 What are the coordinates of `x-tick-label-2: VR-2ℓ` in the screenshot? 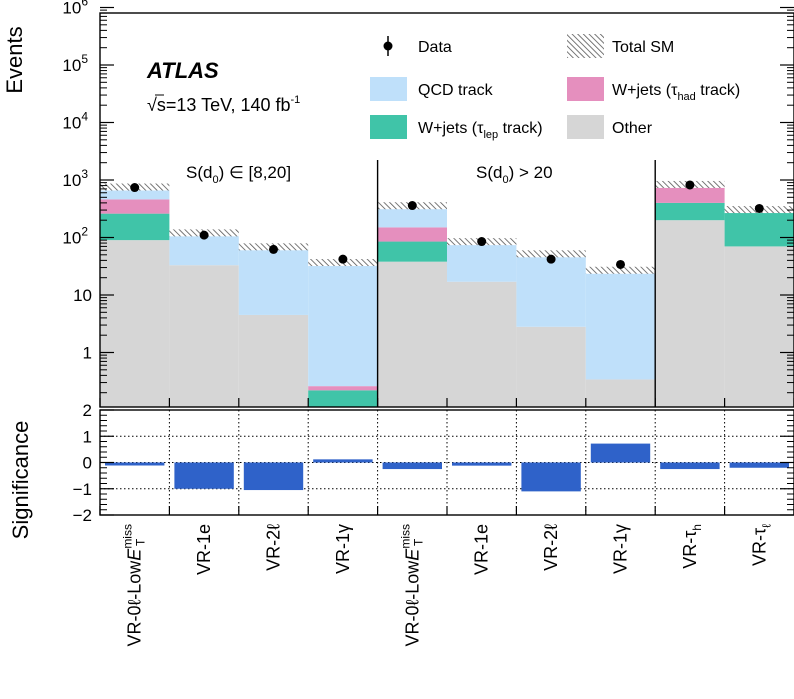 It's located at (274, 547).